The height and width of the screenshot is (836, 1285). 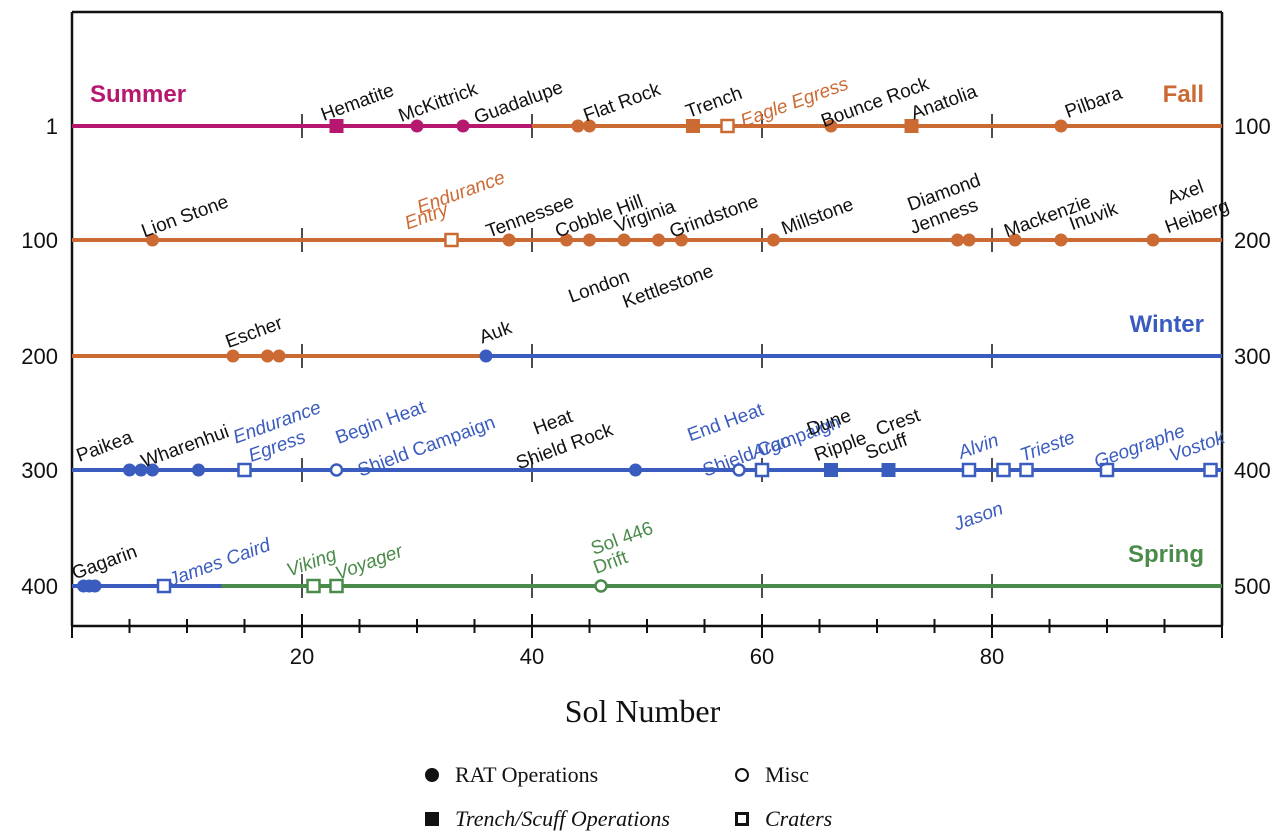 What do you see at coordinates (432, 775) in the screenshot?
I see `filled-circle-icon` at bounding box center [432, 775].